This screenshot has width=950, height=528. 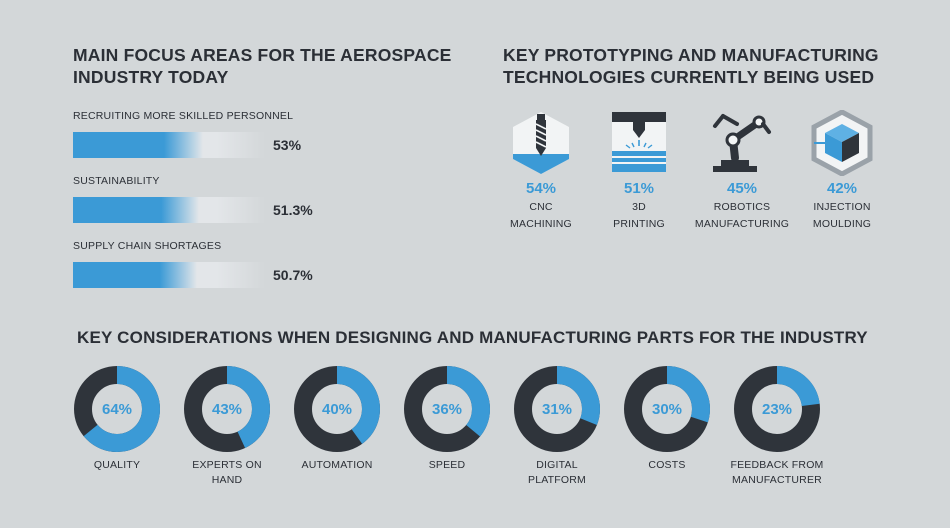 I want to click on tech-label-line2: MANUFACTURING, so click(x=742, y=224).